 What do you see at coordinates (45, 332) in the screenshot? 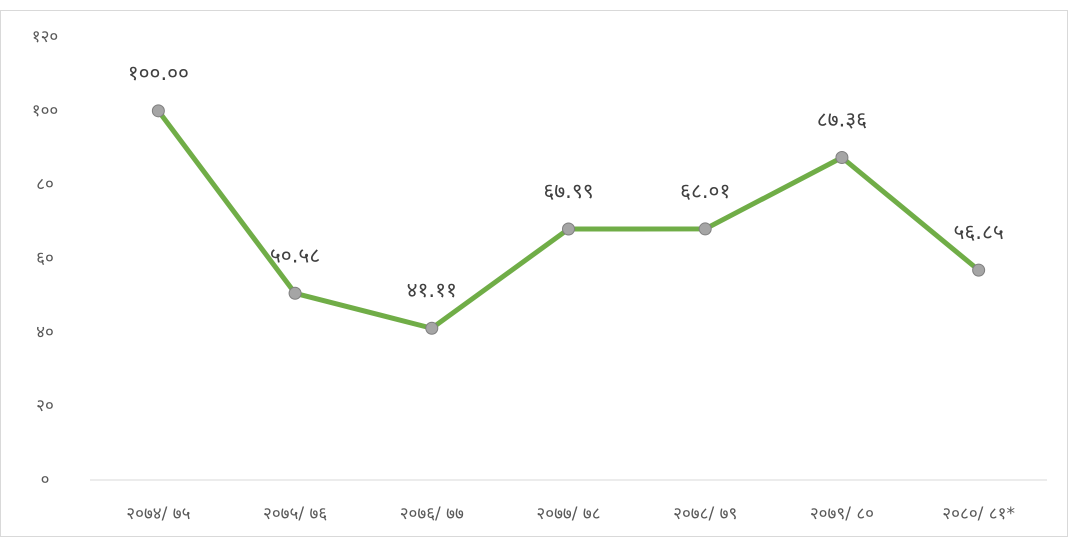
I see `y-tick-label: ४०` at bounding box center [45, 332].